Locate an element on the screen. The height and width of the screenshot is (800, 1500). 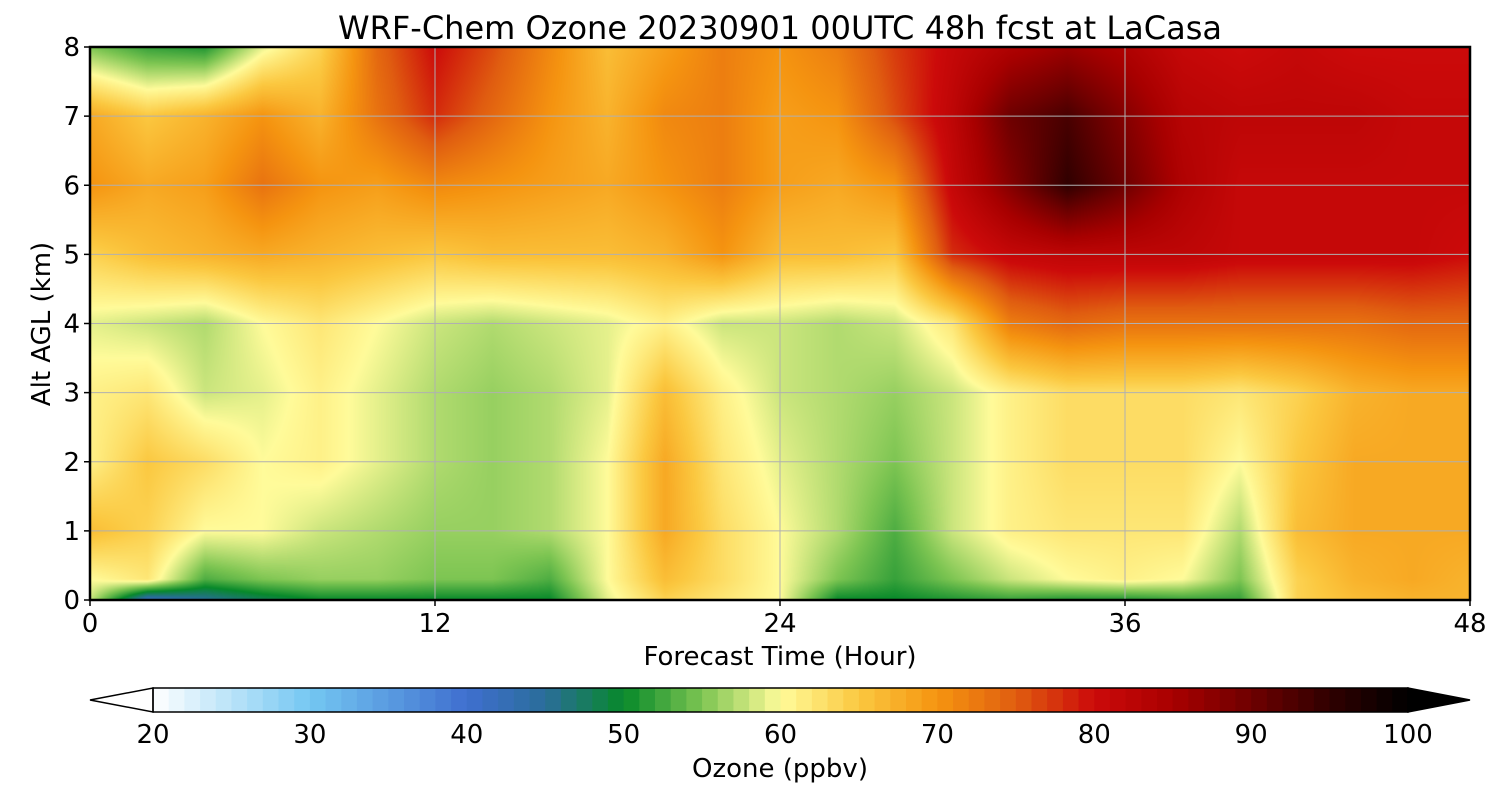
y-tick-label: 6 is located at coordinates (71, 186).